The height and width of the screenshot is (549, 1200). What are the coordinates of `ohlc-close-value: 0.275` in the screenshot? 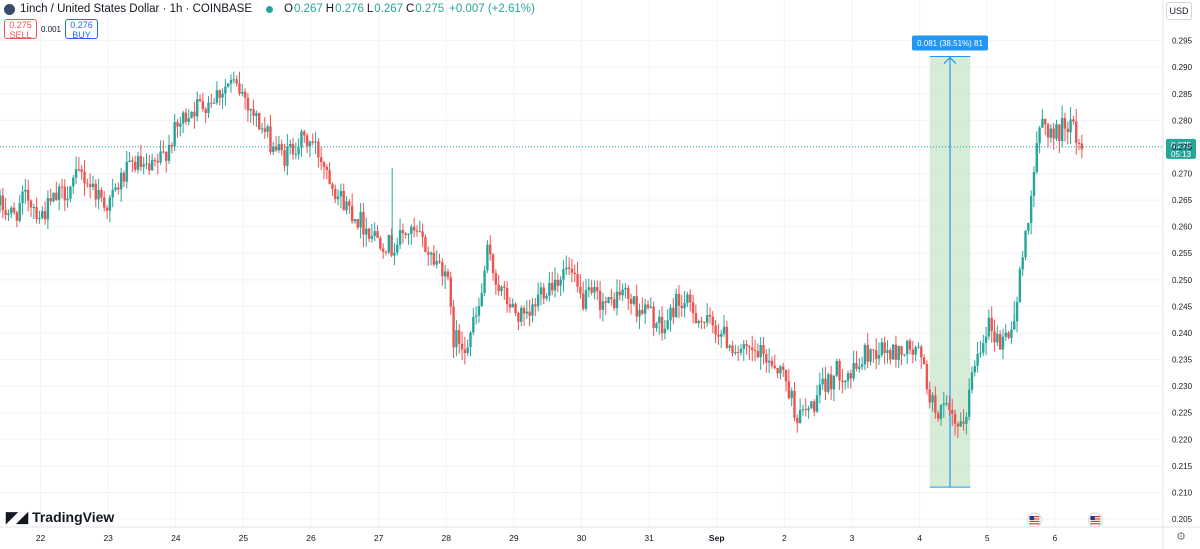 It's located at (430, 9).